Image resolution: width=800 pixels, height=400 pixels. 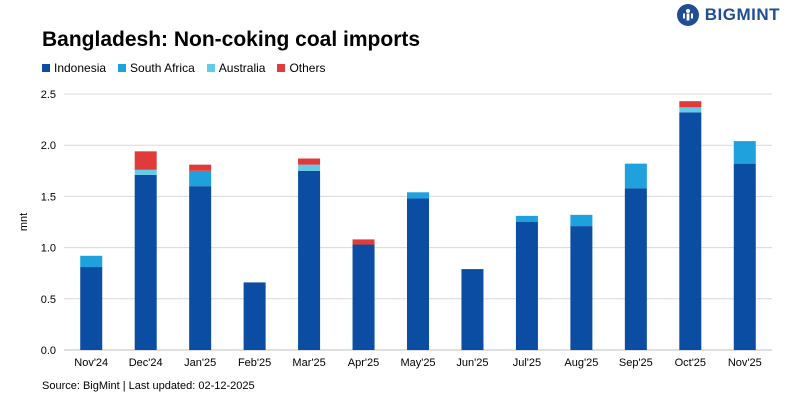 I want to click on y-tick-label: 1.0, so click(x=48, y=249).